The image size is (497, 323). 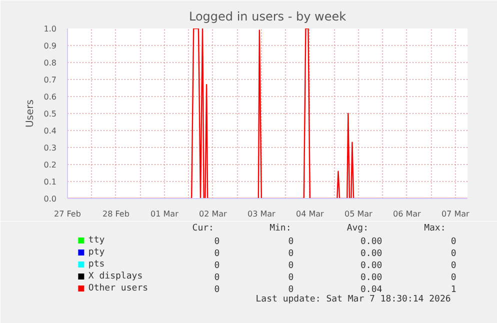 I want to click on legend-label: pts, so click(x=96, y=265).